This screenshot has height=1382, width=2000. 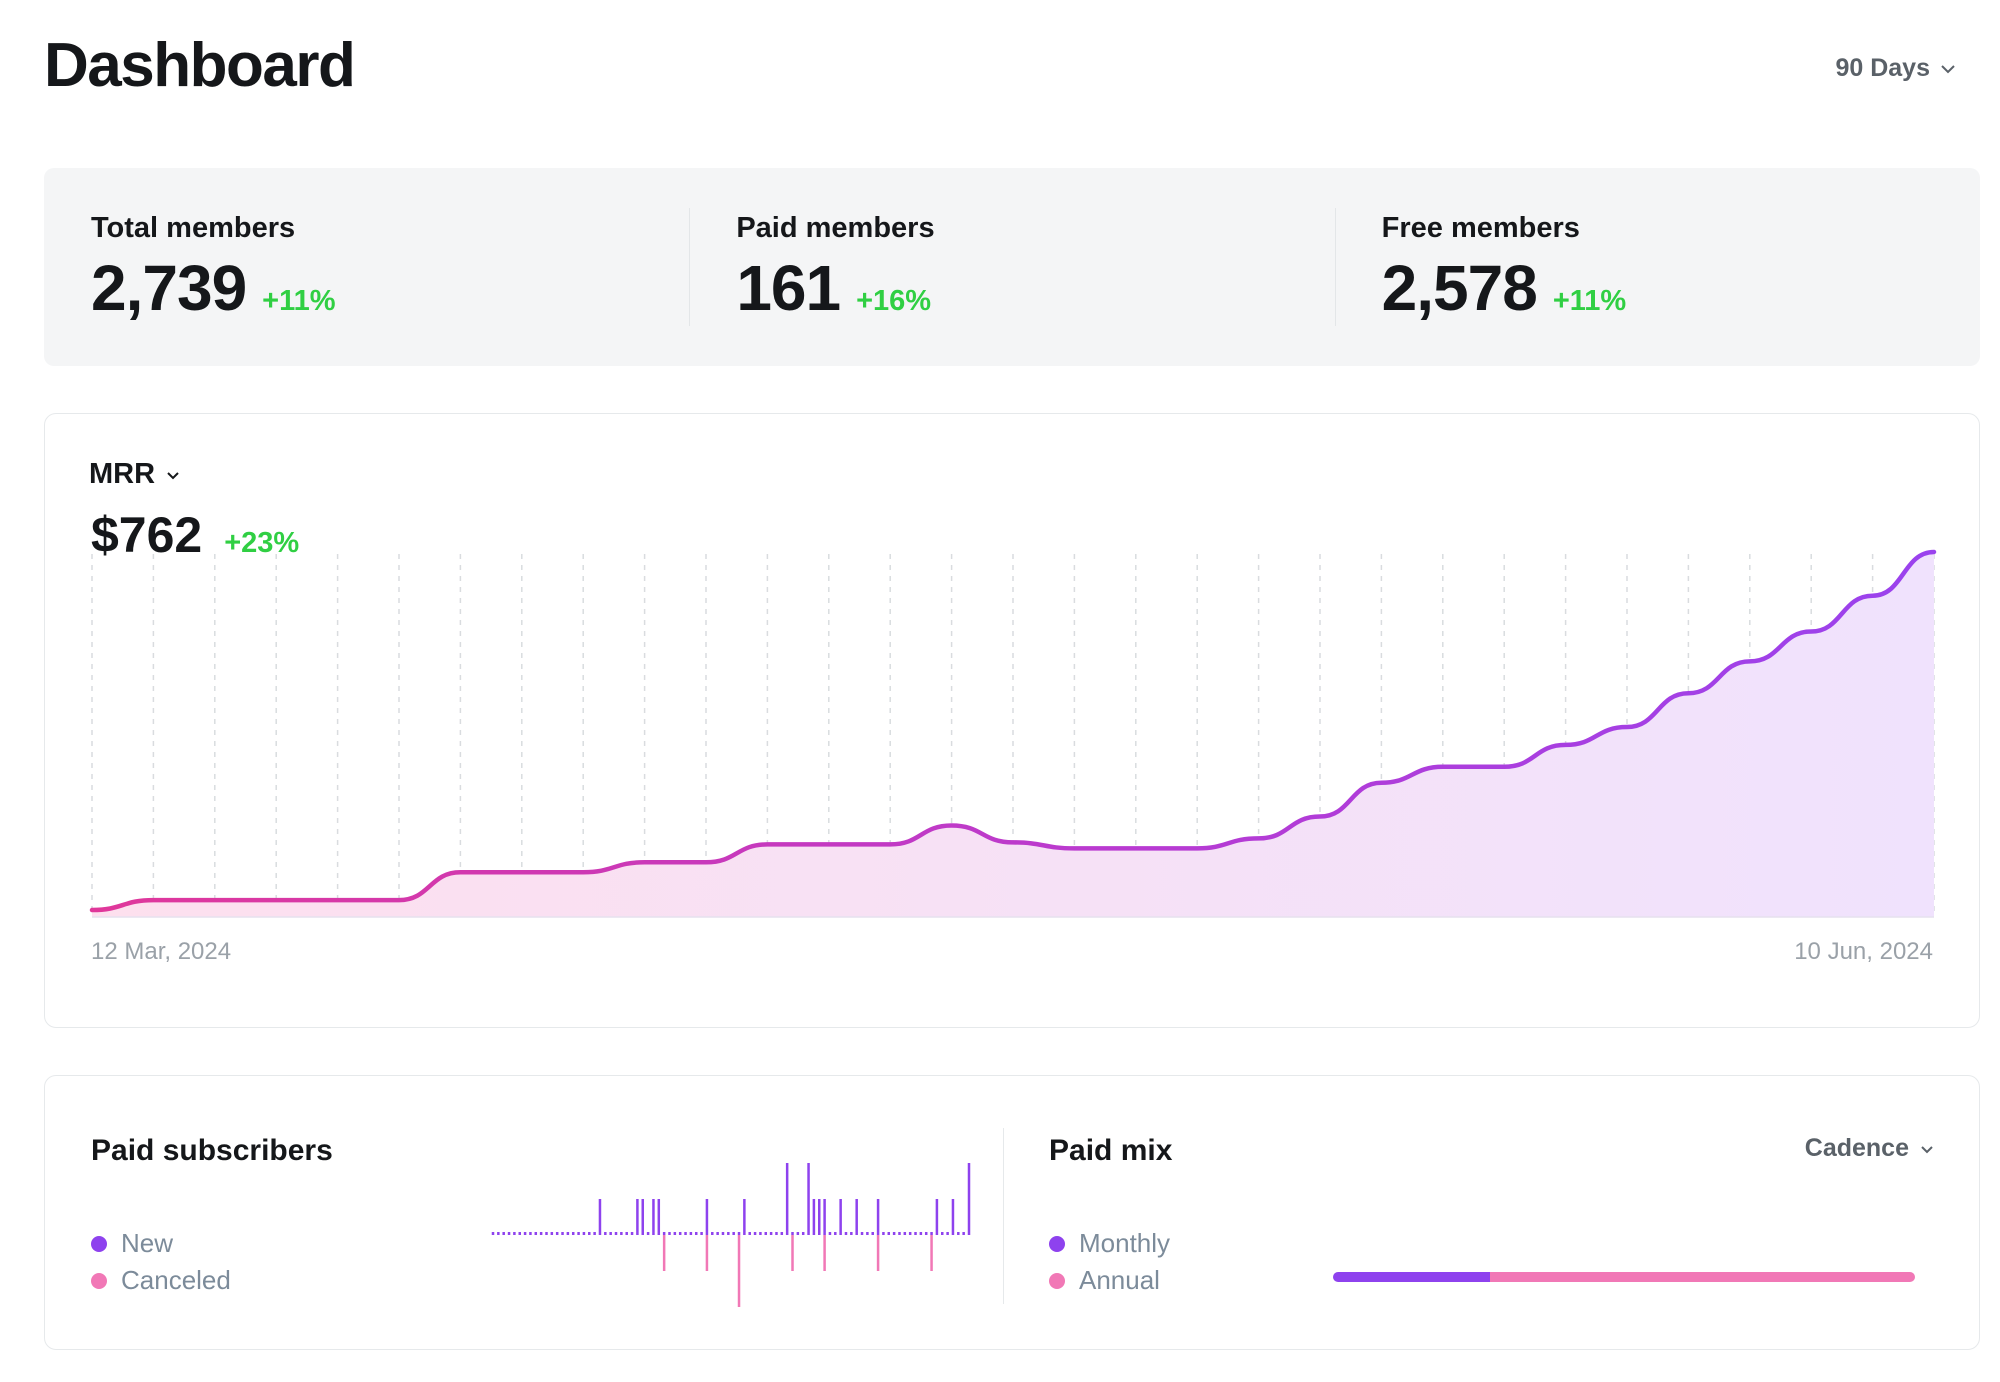 What do you see at coordinates (1119, 1280) in the screenshot?
I see `legend-label: Annual` at bounding box center [1119, 1280].